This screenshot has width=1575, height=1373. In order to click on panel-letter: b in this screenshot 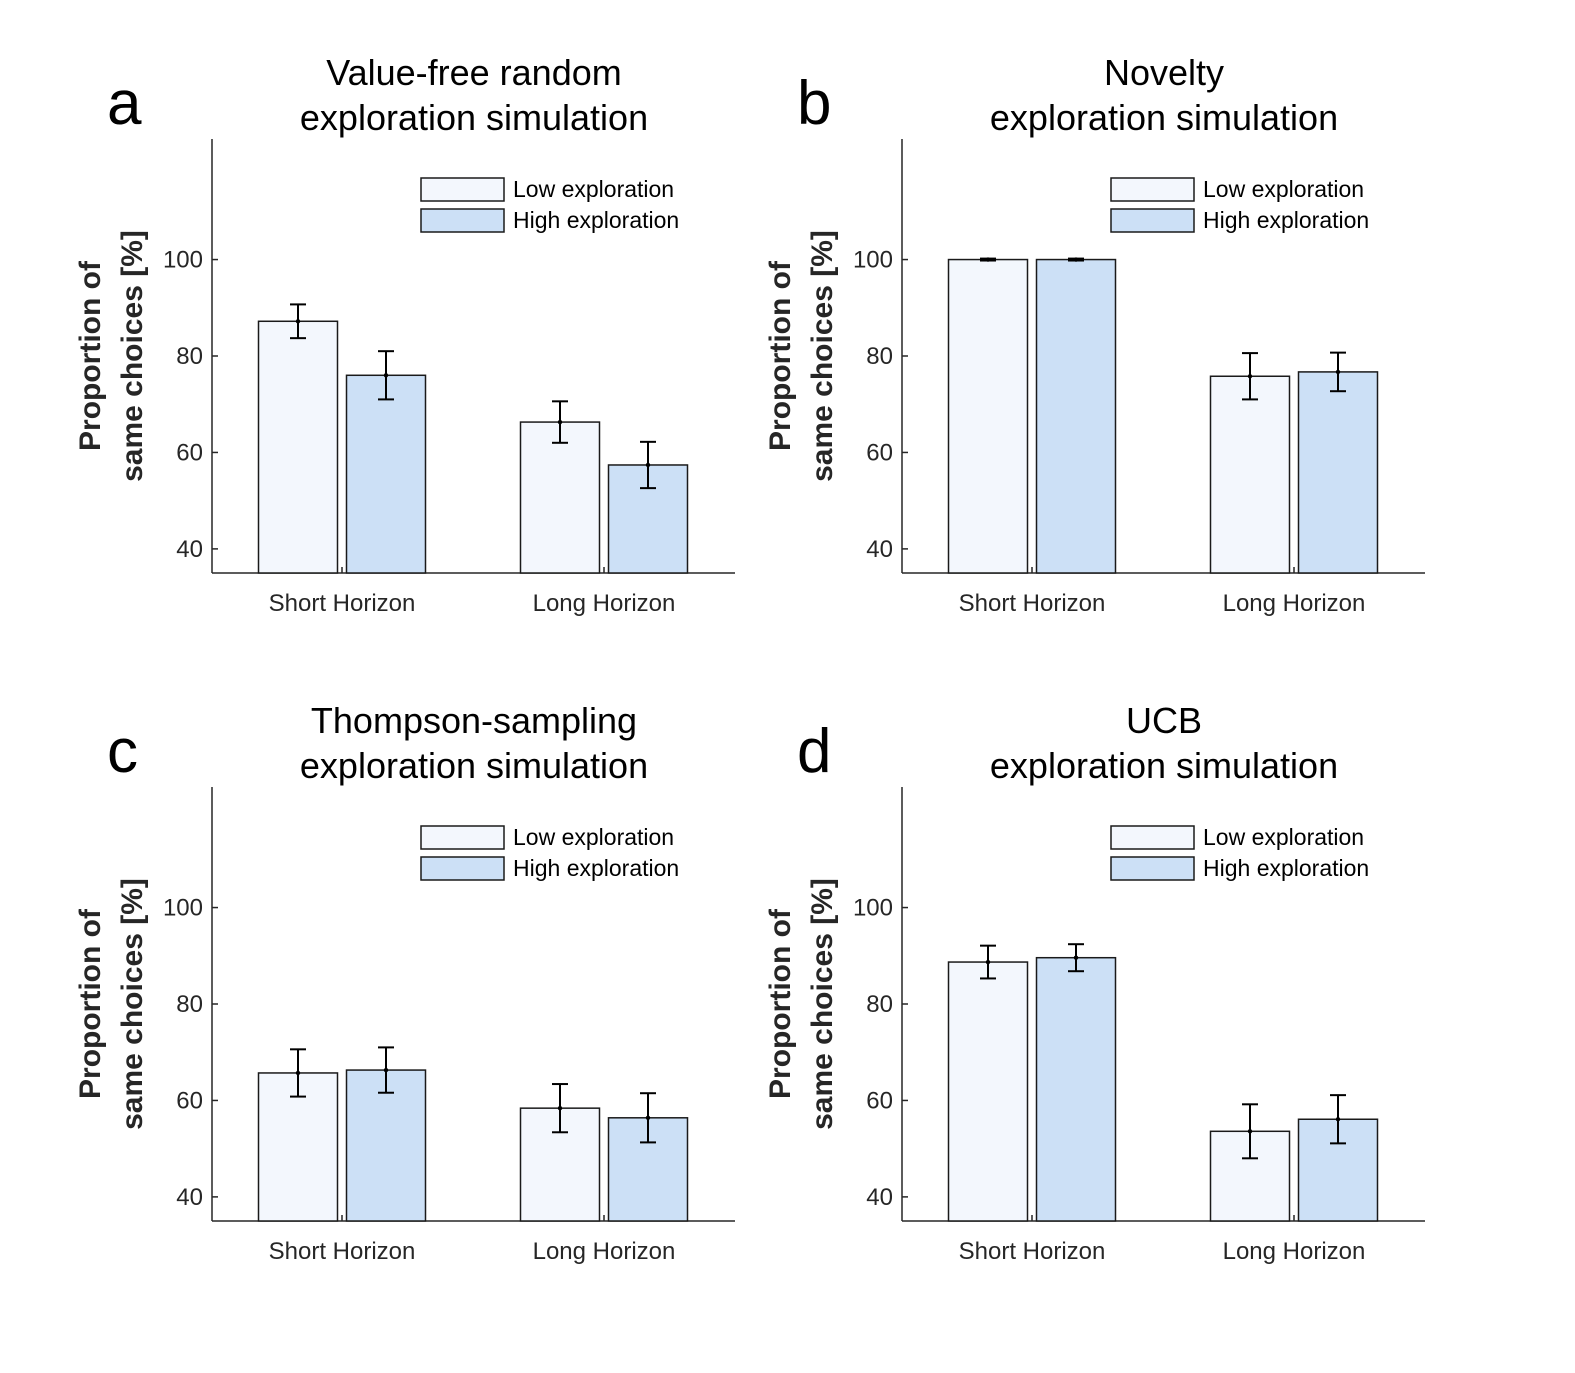, I will do `click(814, 103)`.